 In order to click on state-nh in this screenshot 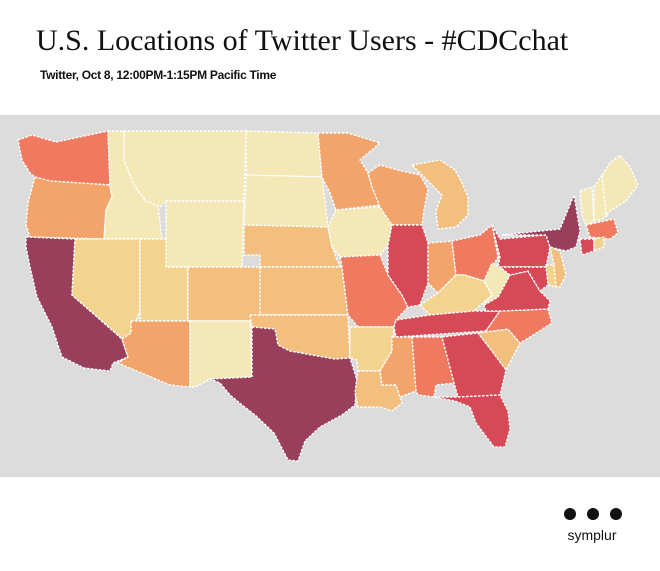, I will do `click(601, 198)`.